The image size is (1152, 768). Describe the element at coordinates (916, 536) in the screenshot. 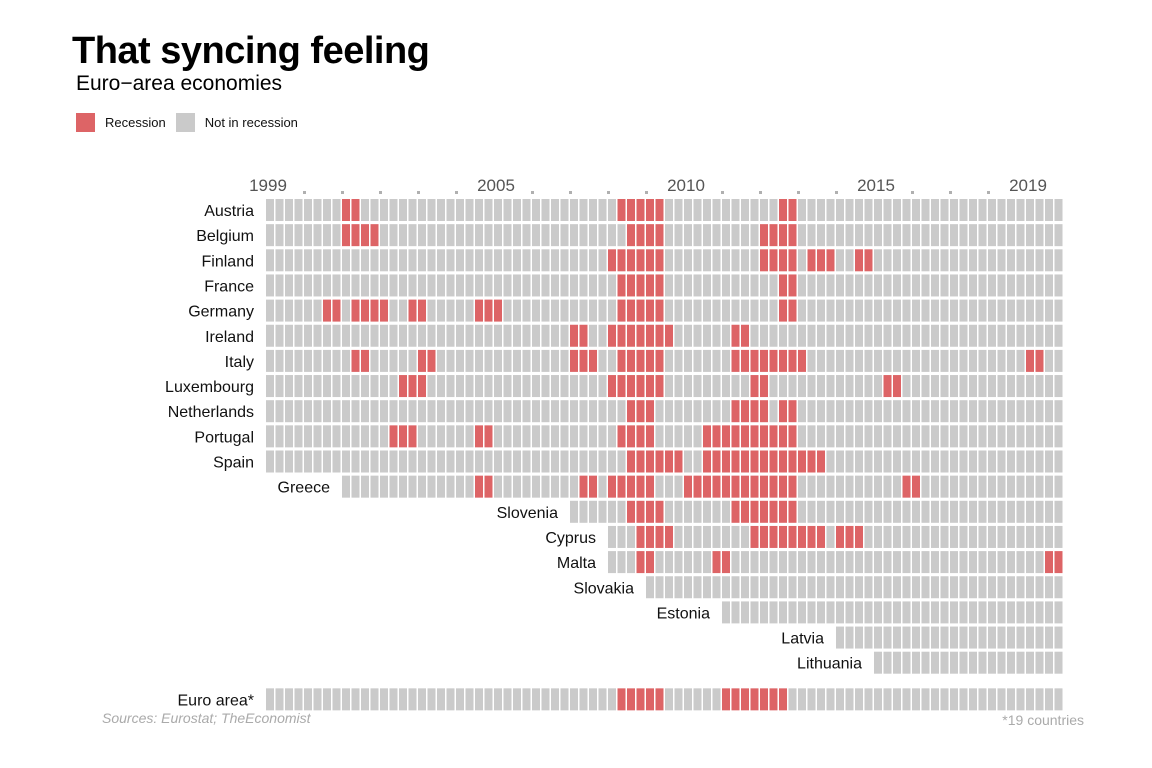

I see `cell-cyprus-2016q1` at that location.